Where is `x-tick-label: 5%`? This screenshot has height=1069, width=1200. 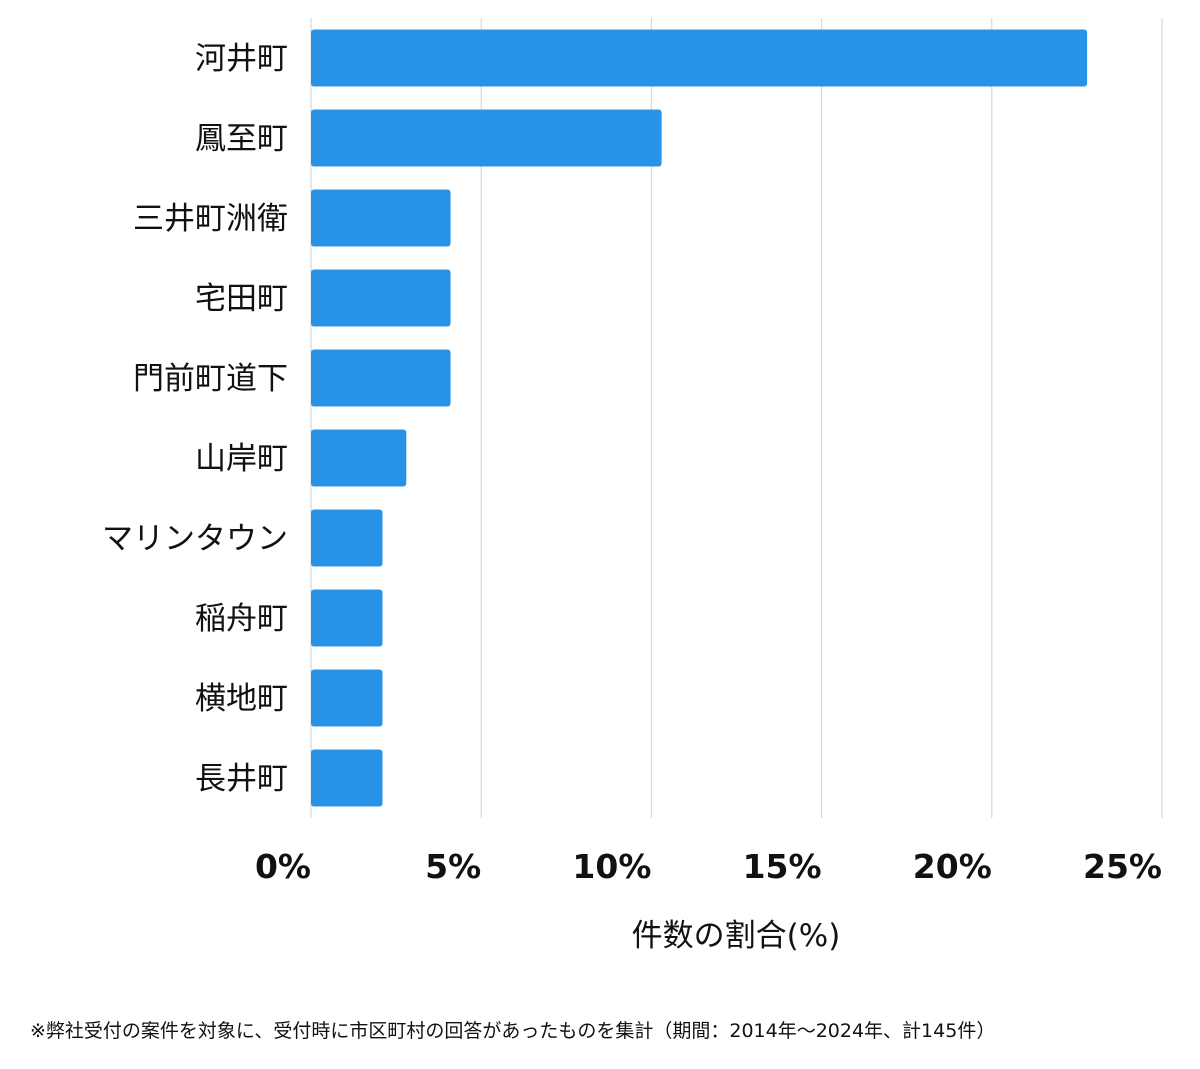
x-tick-label: 5% is located at coordinates (453, 866).